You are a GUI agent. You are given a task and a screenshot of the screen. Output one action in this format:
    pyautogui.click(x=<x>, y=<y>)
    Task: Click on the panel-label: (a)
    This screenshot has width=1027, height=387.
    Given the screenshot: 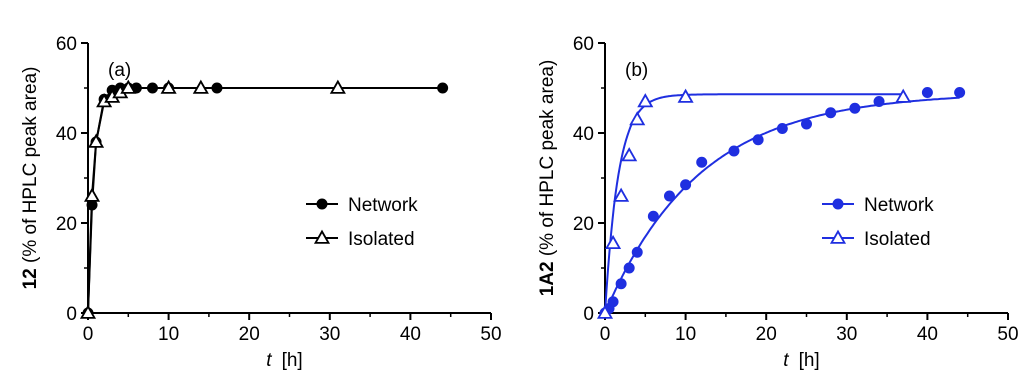 What is the action you would take?
    pyautogui.click(x=119, y=70)
    